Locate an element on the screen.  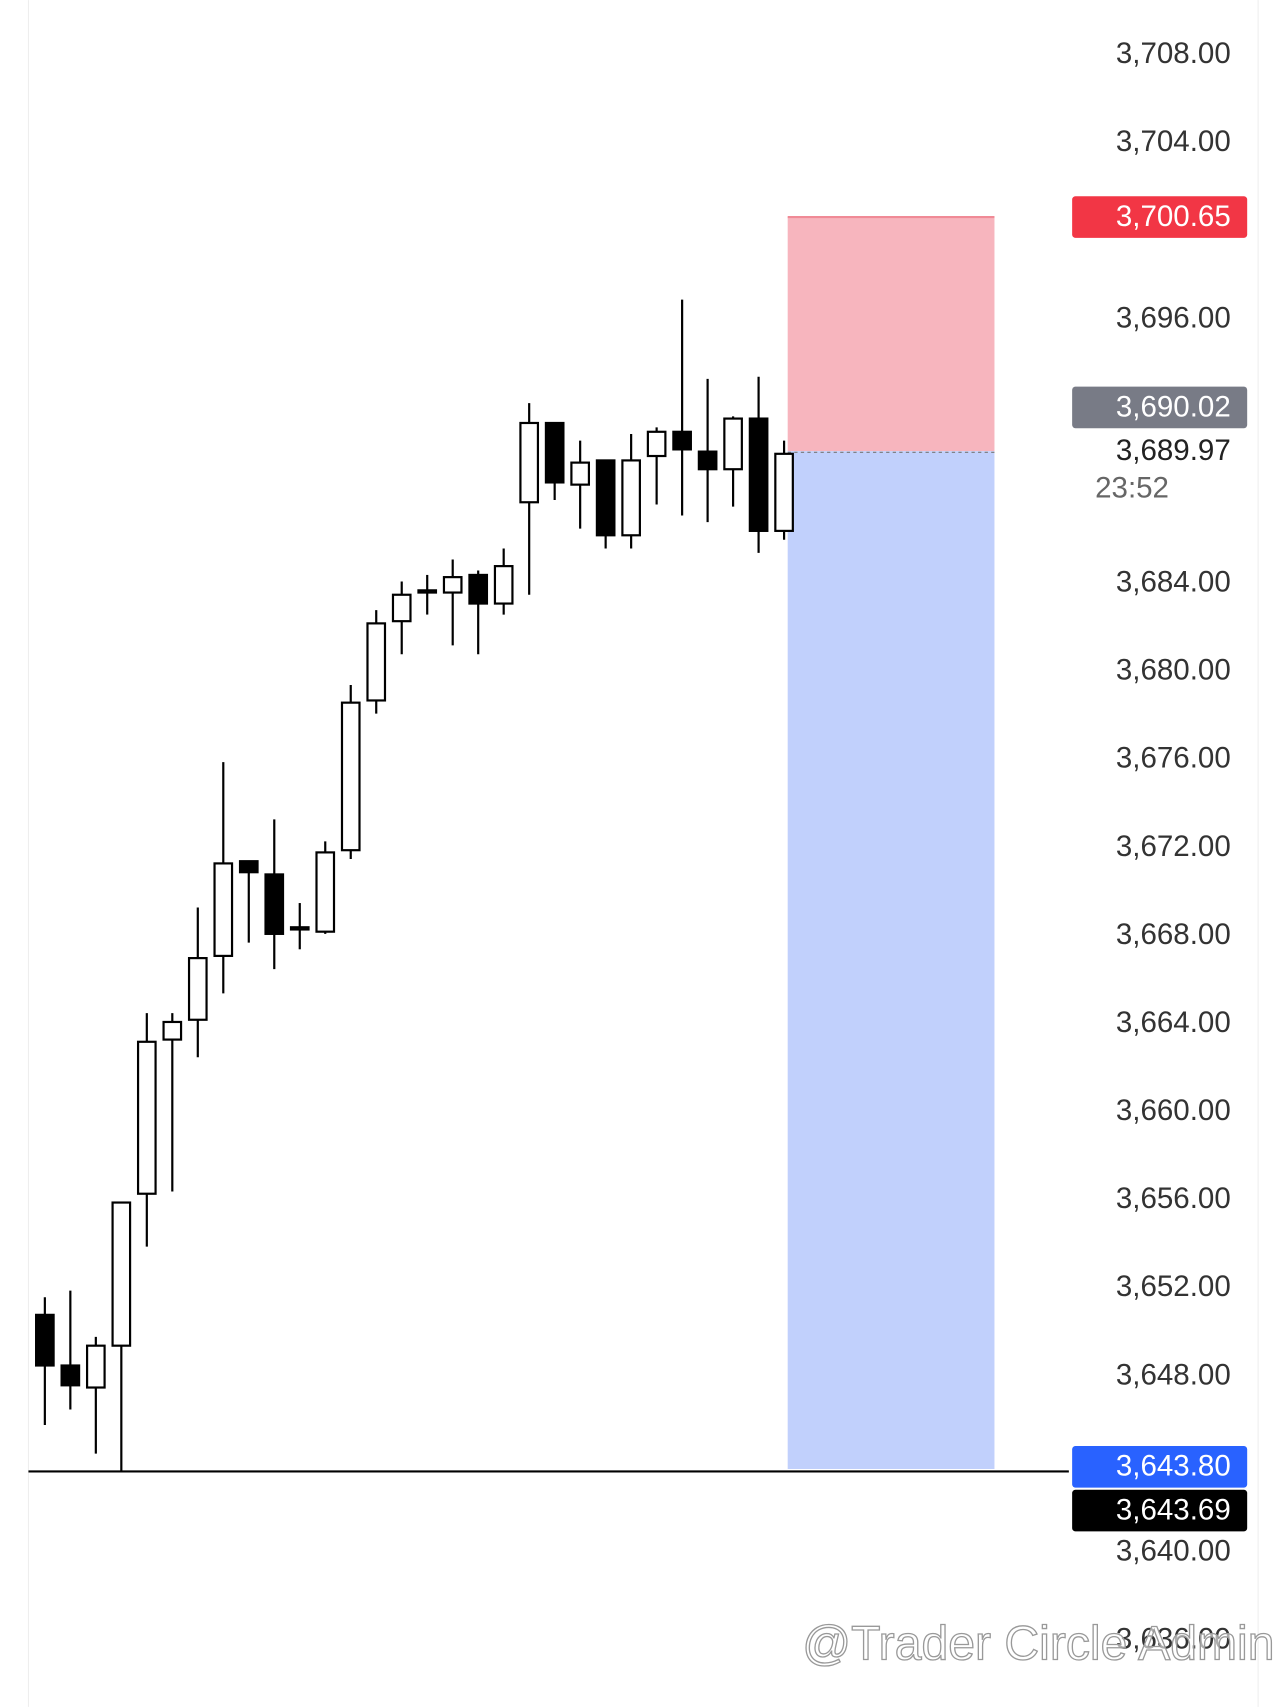
y-tick-label: 3,696.00 is located at coordinates (1173, 317).